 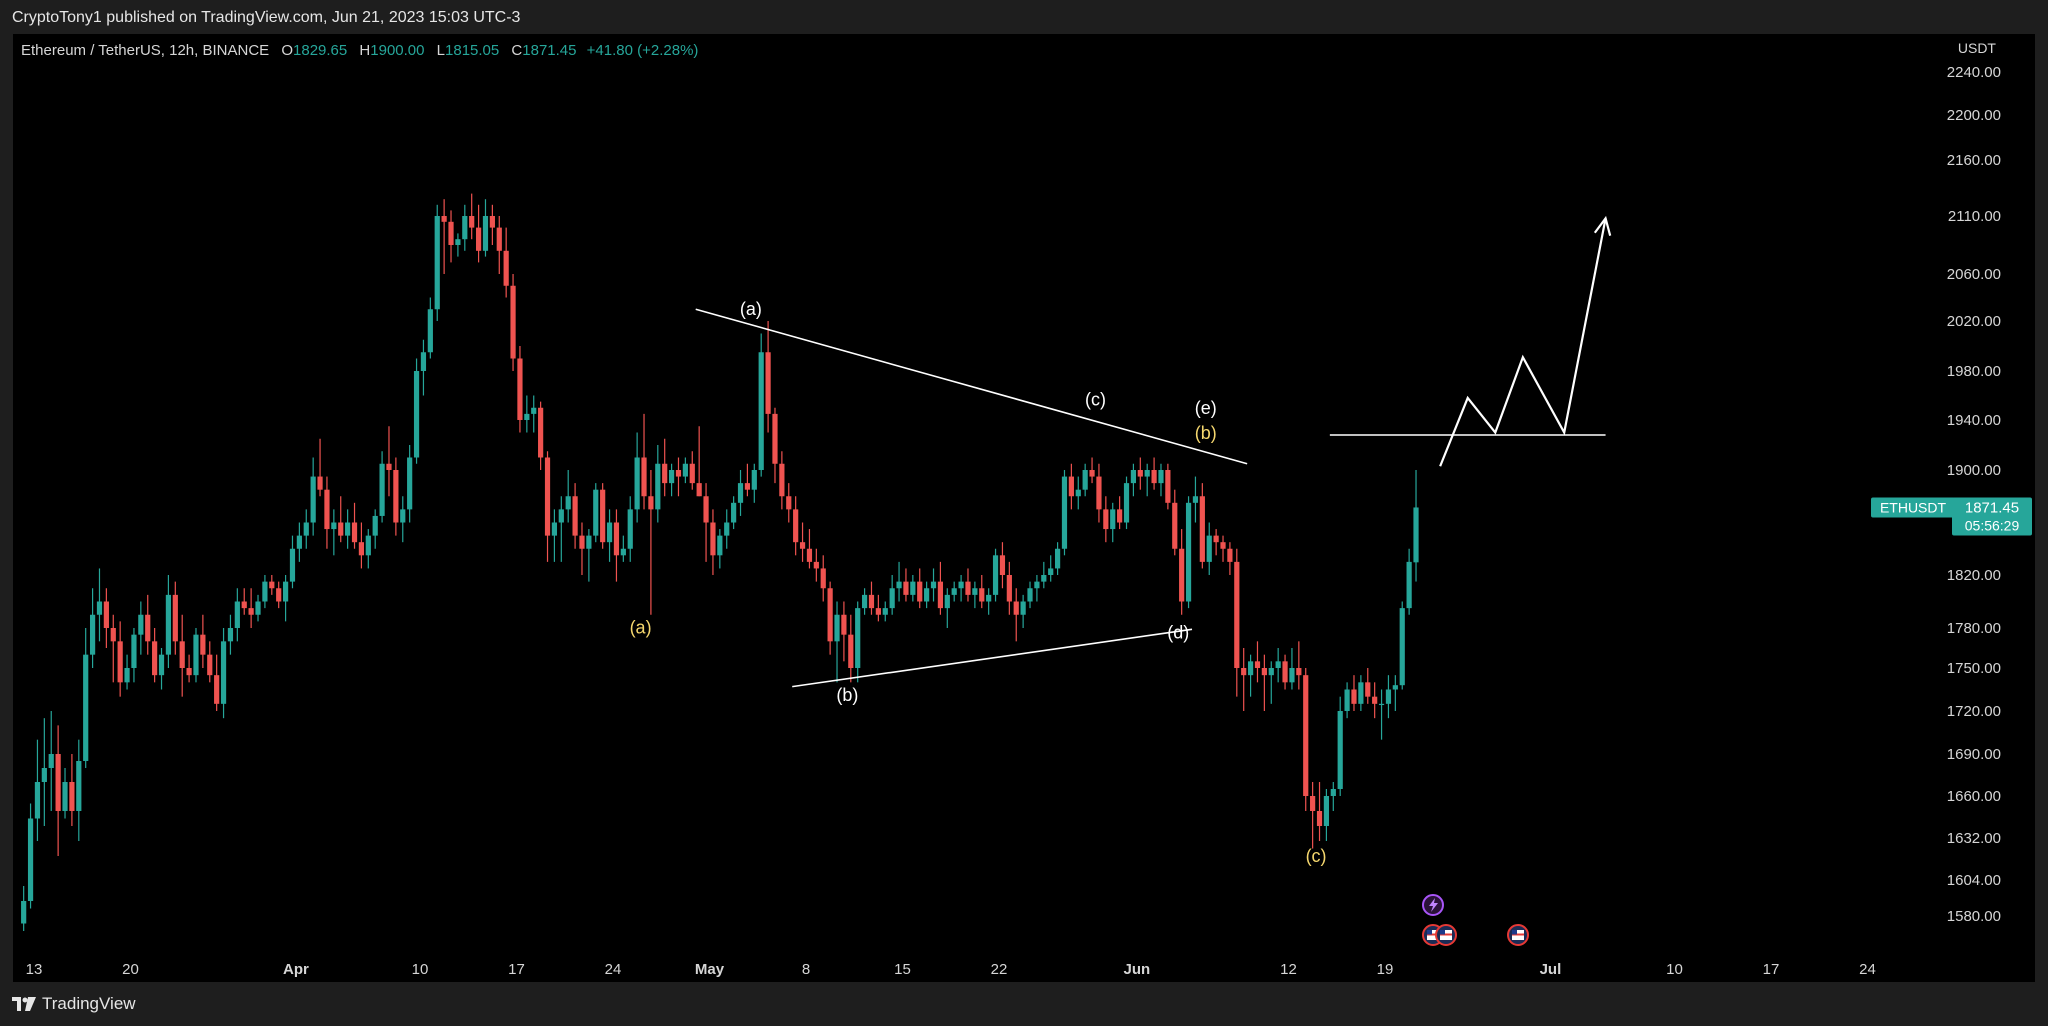 I want to click on wave-label: (a), so click(x=641, y=627).